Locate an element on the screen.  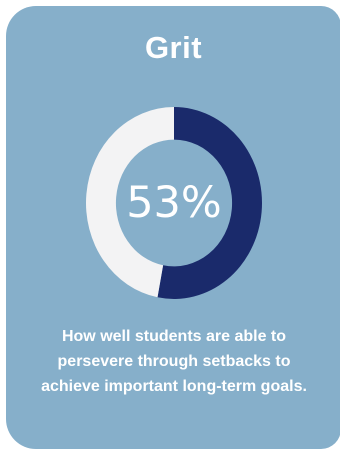
donut-segment-remaining is located at coordinates (129, 202).